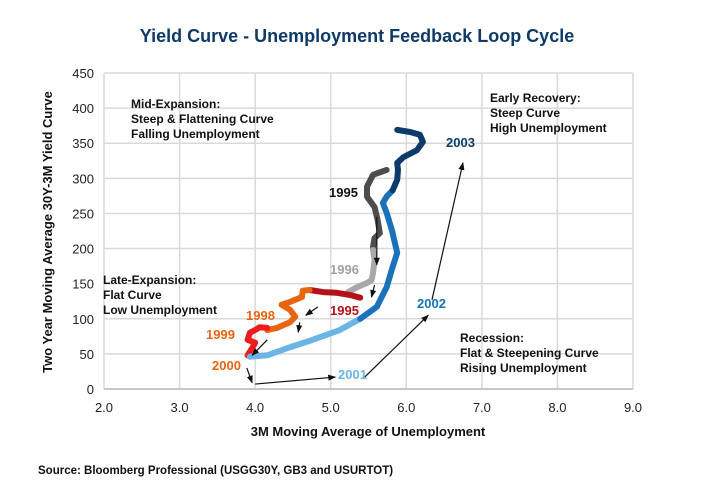 The width and height of the screenshot is (720, 500). Describe the element at coordinates (83, 319) in the screenshot. I see `y-tick-label: 100` at that location.